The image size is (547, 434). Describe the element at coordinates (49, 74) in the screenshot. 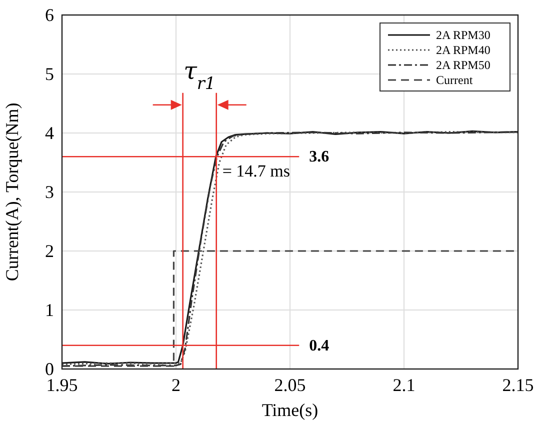

I see `y-tick-label: 5` at that location.